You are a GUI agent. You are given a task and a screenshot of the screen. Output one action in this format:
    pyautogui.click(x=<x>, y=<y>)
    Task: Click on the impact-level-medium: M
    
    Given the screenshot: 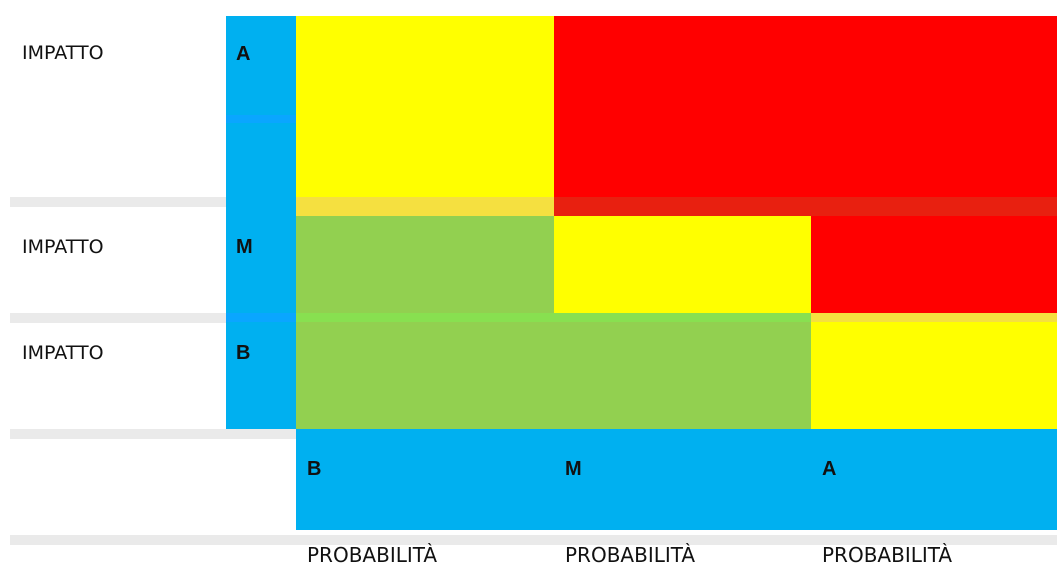 What is the action you would take?
    pyautogui.click(x=244, y=247)
    